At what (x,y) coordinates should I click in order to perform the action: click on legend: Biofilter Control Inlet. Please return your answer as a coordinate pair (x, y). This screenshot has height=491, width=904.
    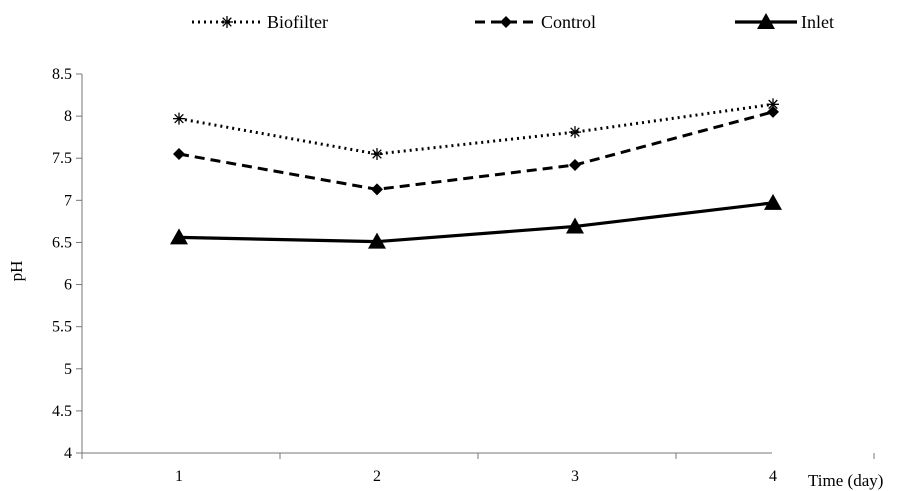
    Looking at the image, I should click on (513, 22).